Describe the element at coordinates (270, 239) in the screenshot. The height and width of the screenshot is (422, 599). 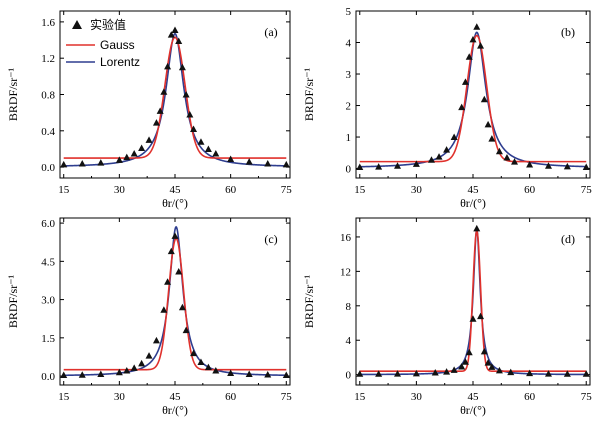
I see `panel-label: (c)` at that location.